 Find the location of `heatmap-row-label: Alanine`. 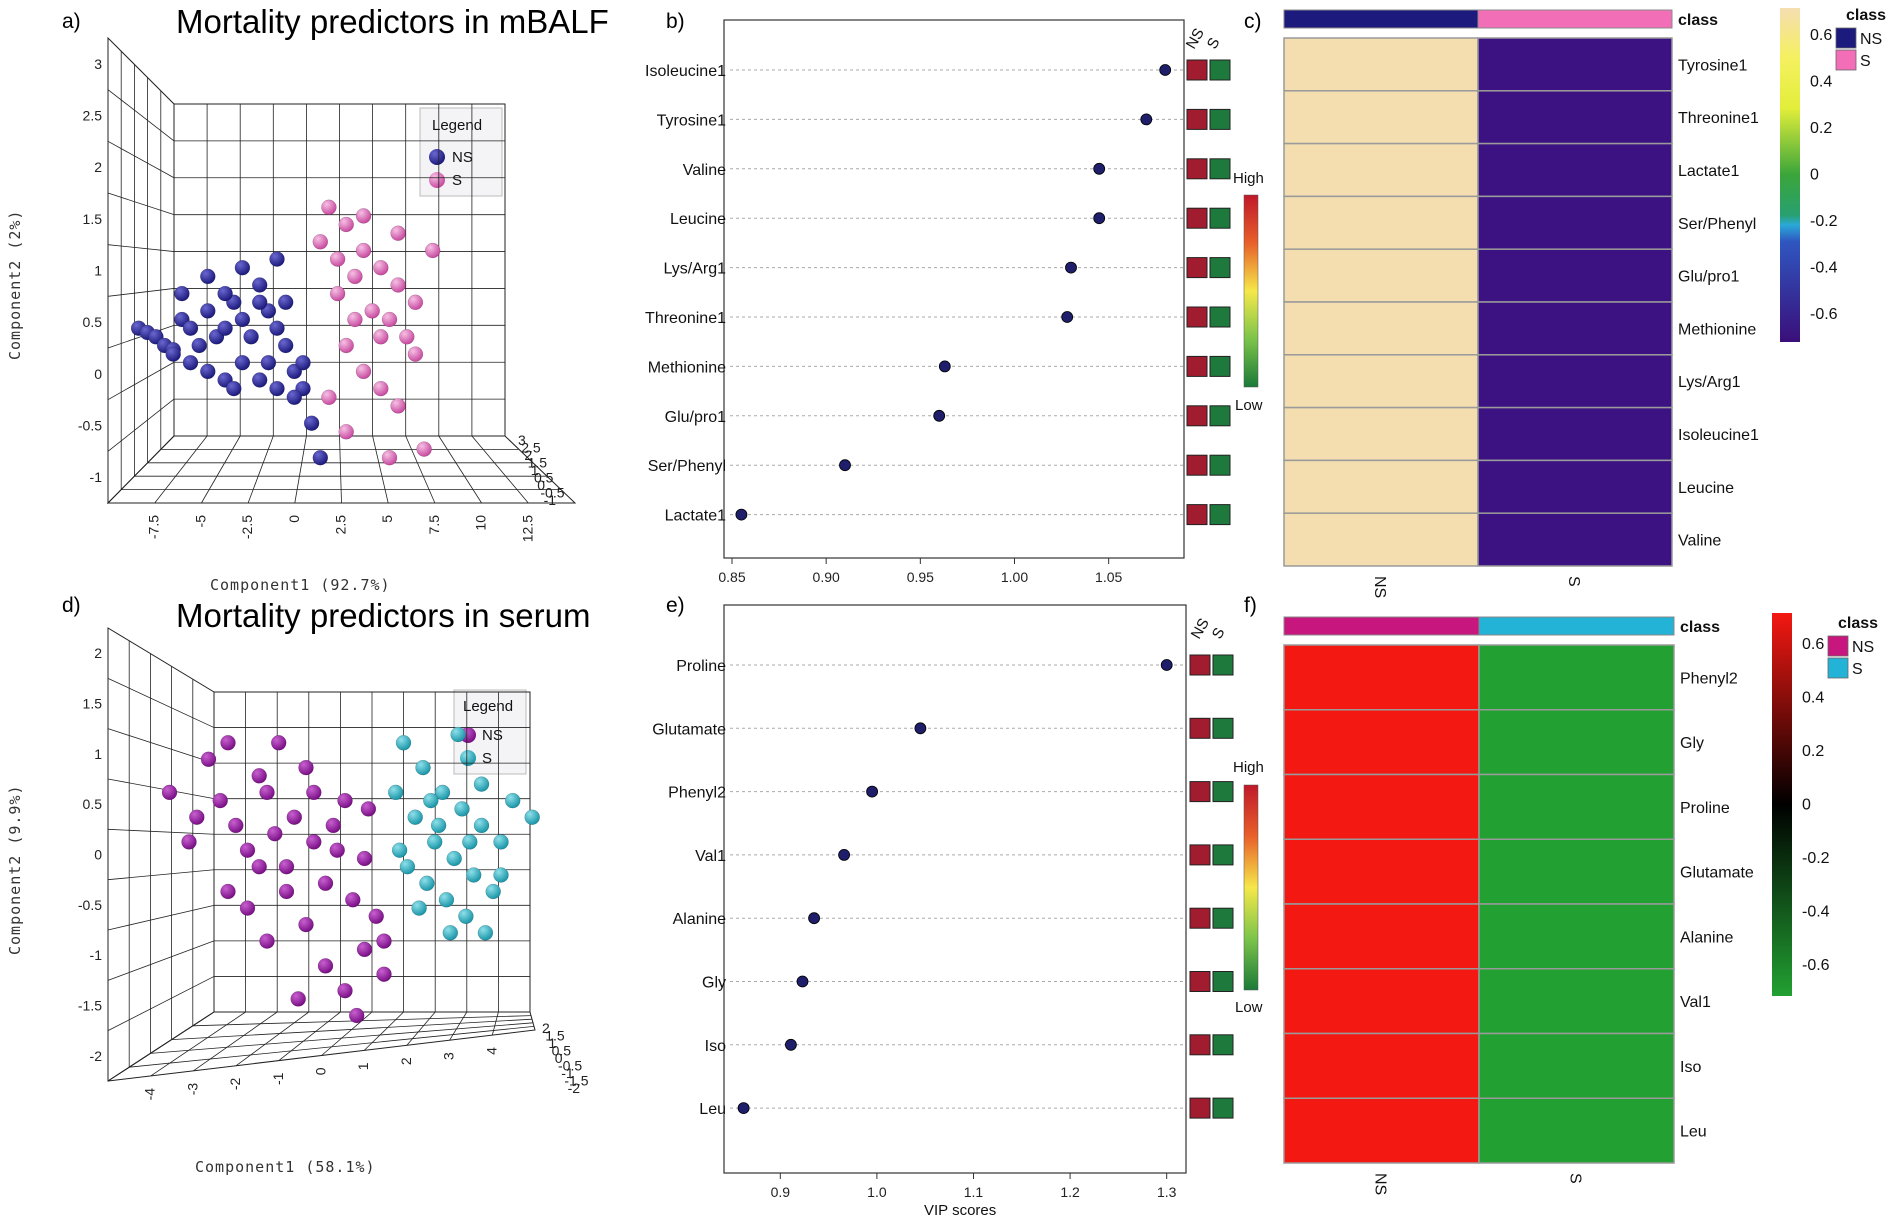

heatmap-row-label: Alanine is located at coordinates (1706, 937).